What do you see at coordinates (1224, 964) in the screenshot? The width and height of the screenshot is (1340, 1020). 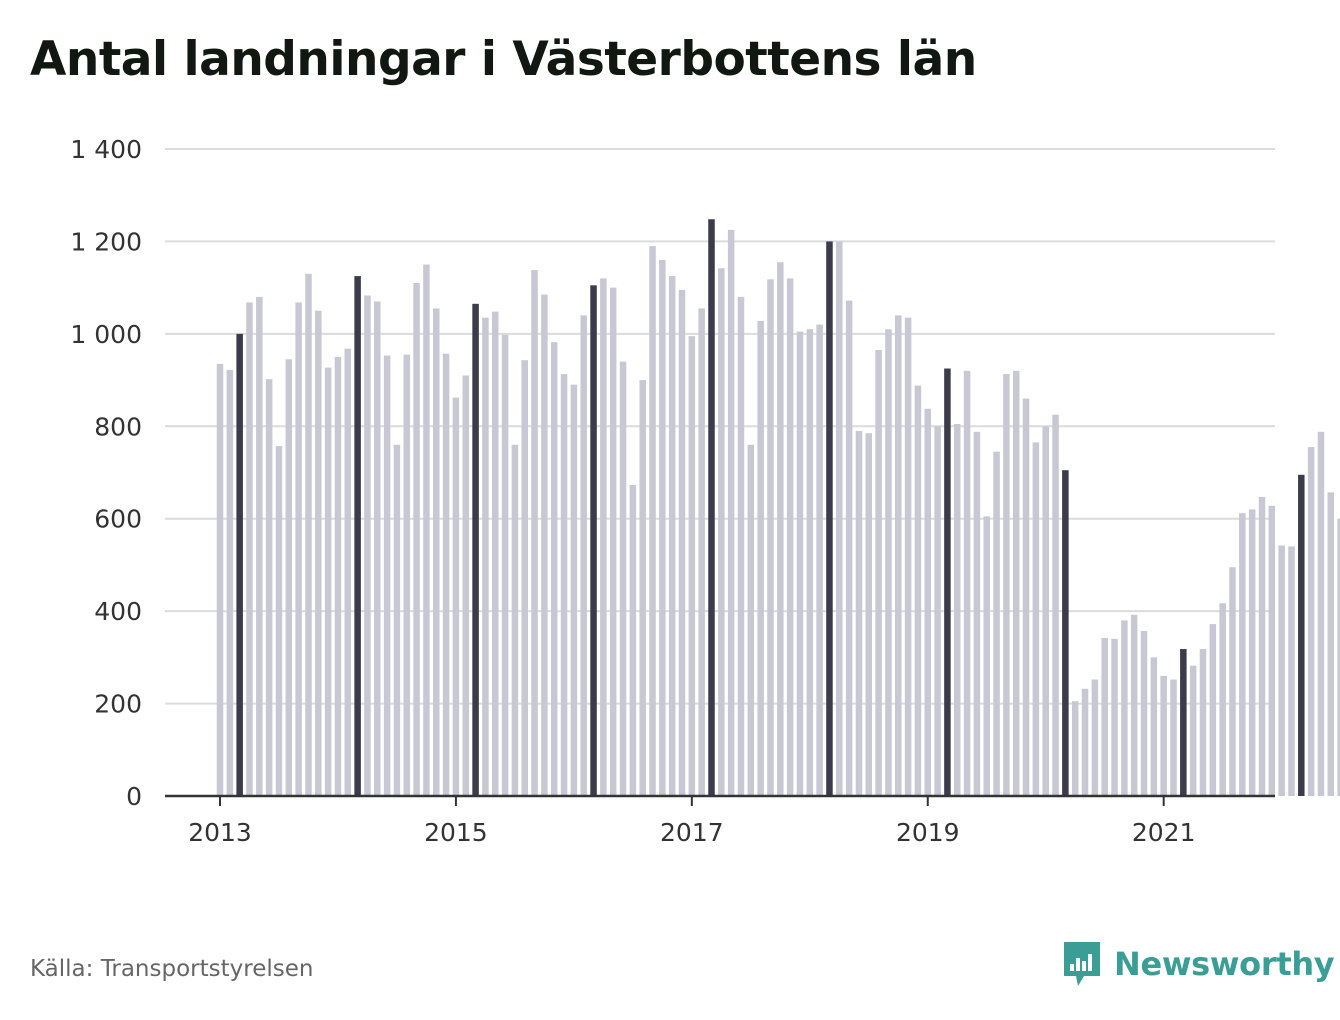 I see `brand-name: Newsworthy` at bounding box center [1224, 964].